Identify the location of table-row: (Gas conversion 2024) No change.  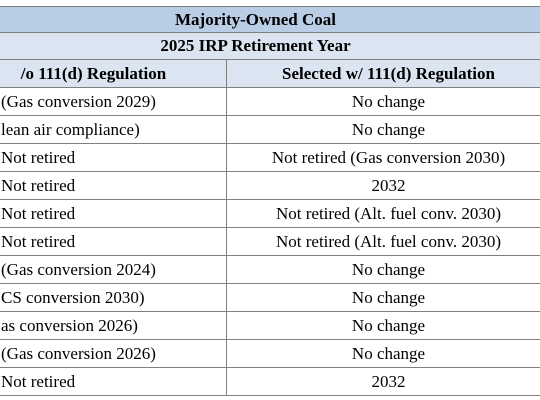
(270, 269).